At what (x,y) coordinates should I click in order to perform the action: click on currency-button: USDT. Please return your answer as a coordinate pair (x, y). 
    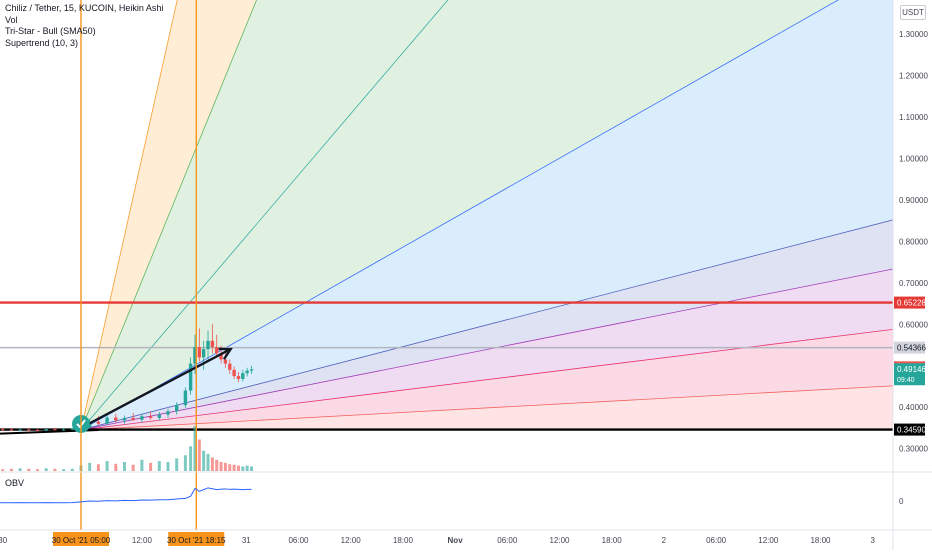
    Looking at the image, I should click on (913, 12).